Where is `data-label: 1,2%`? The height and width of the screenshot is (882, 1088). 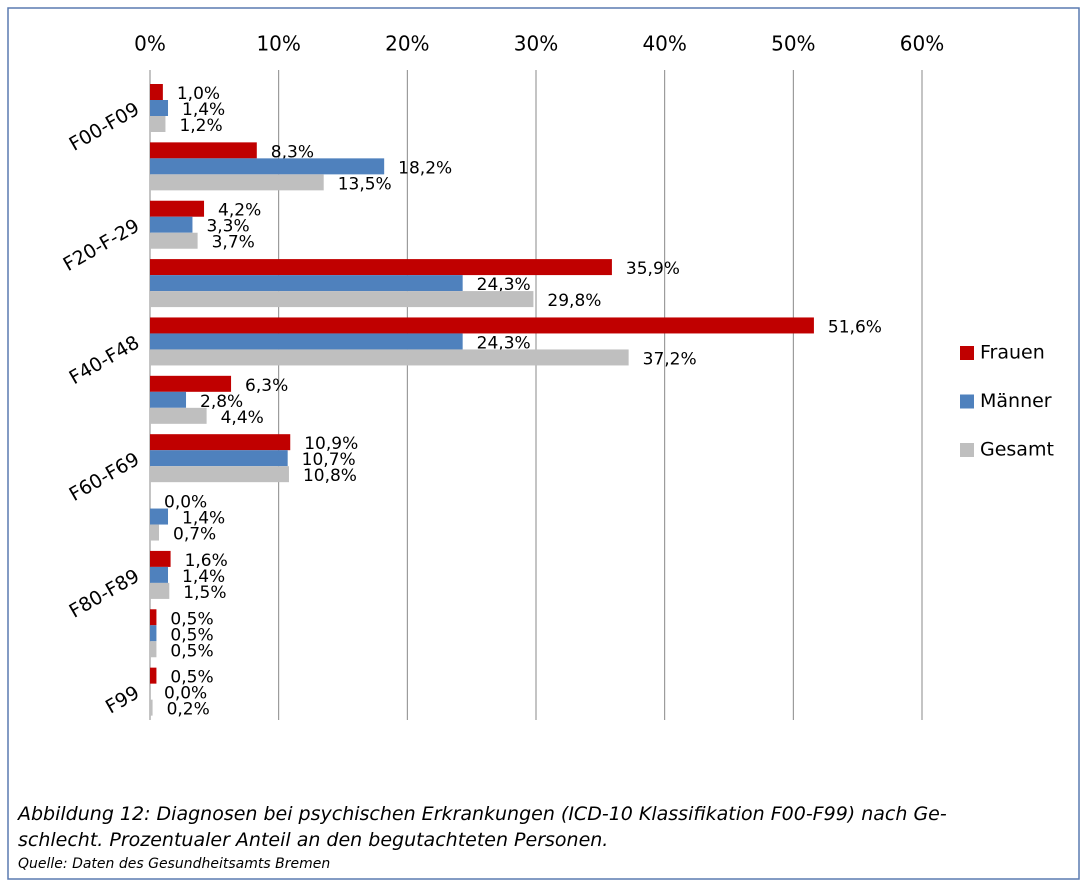
data-label: 1,2% is located at coordinates (200, 126).